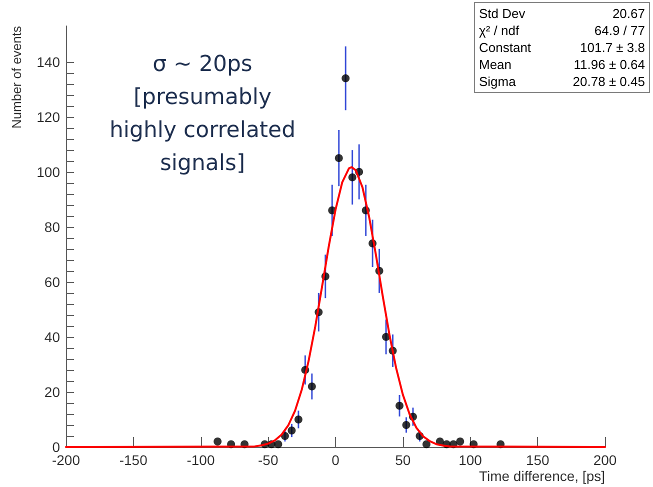 This screenshot has width=653, height=487. Describe the element at coordinates (562, 47) in the screenshot. I see `text: Constant 101.7 ± 3.8` at that location.